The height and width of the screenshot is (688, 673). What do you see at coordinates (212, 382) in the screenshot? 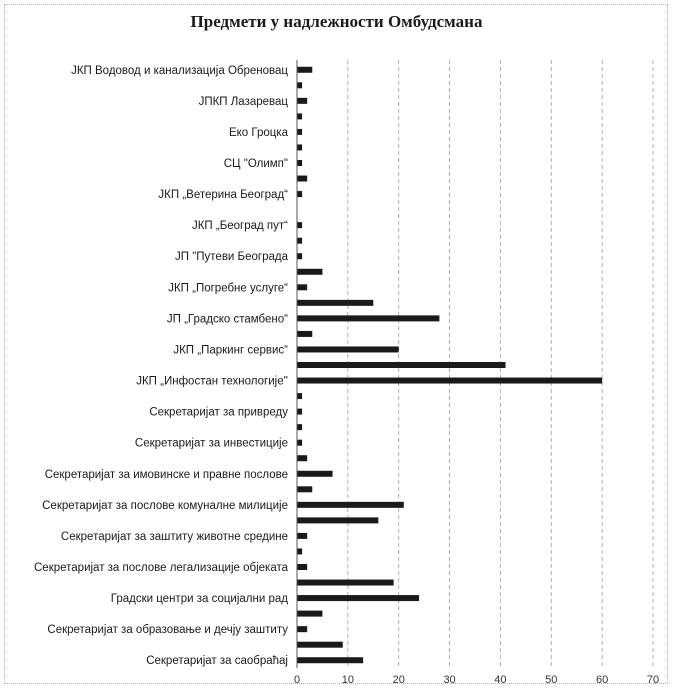
I see `category-label: ЈКП „Инфостан технологије''` at bounding box center [212, 382].